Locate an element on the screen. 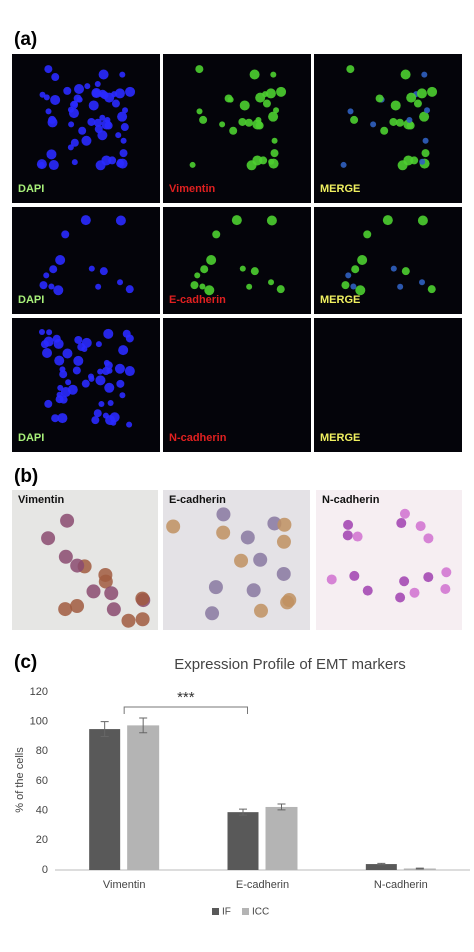 The image size is (474, 952). image-label: Vimentin is located at coordinates (41, 500).